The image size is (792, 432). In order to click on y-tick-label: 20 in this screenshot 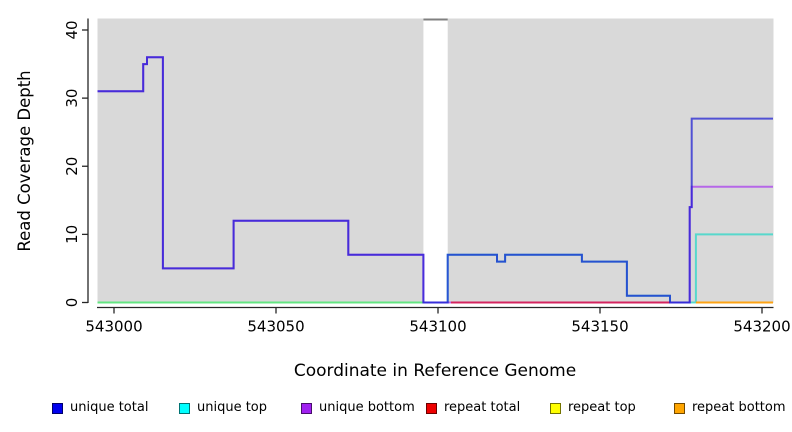, I will do `click(72, 166)`.